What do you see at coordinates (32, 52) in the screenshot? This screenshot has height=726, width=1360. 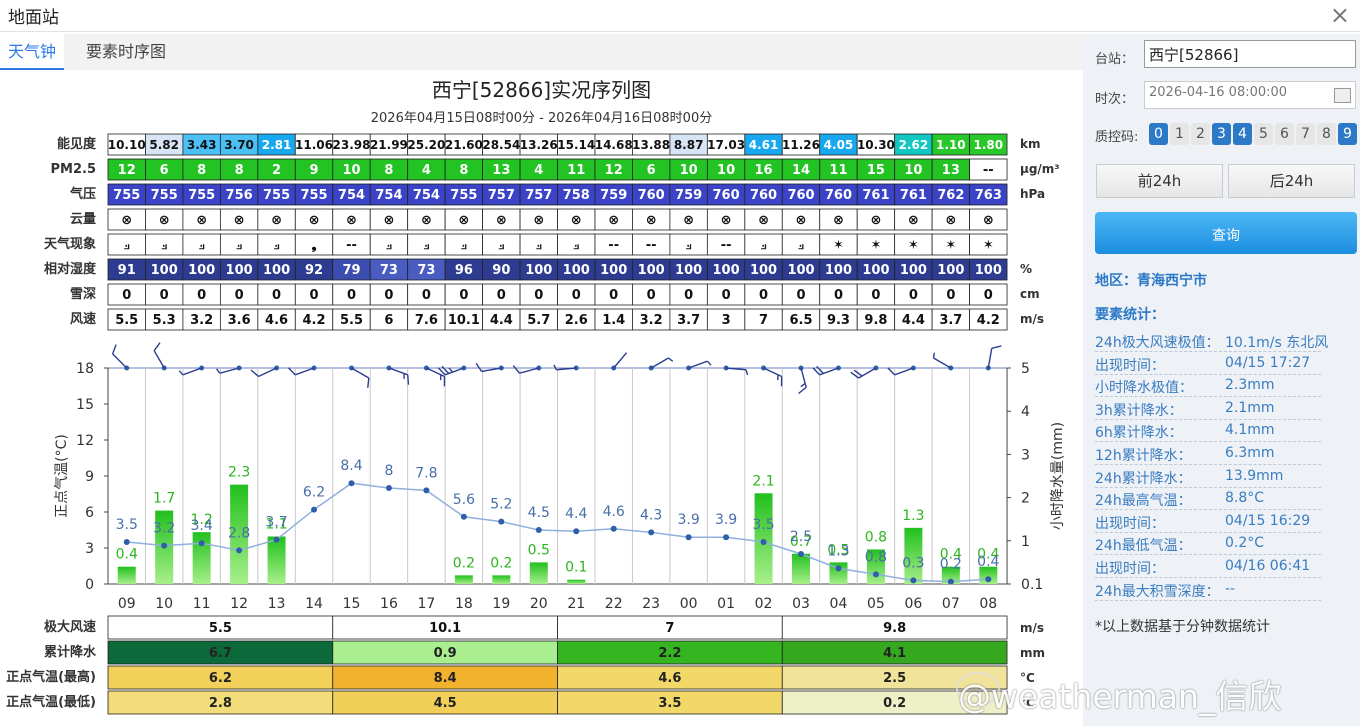 I see `tab-weather-clock: 天气钟` at bounding box center [32, 52].